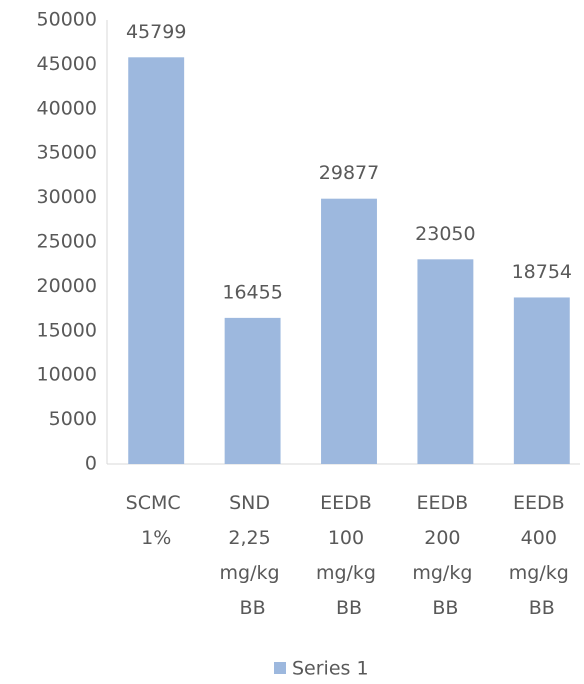  What do you see at coordinates (67, 286) in the screenshot?
I see `y-tick-label: 20000` at bounding box center [67, 286].